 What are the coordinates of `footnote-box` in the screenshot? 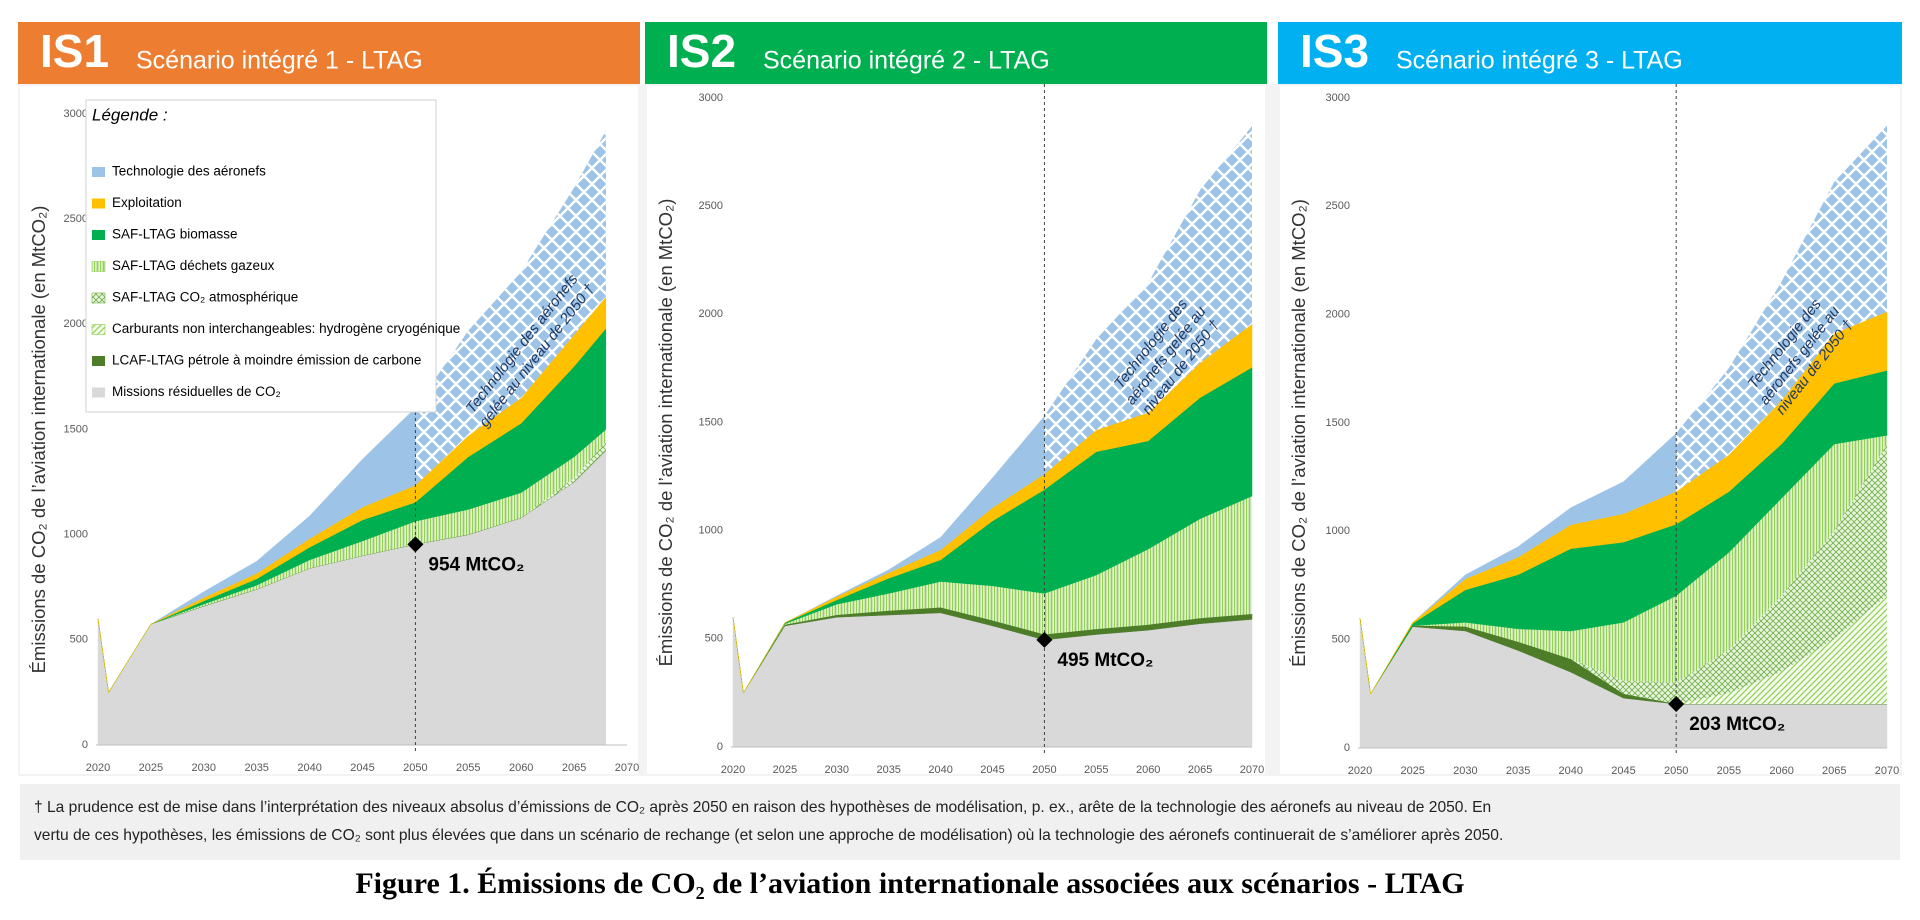 It's located at (960, 822).